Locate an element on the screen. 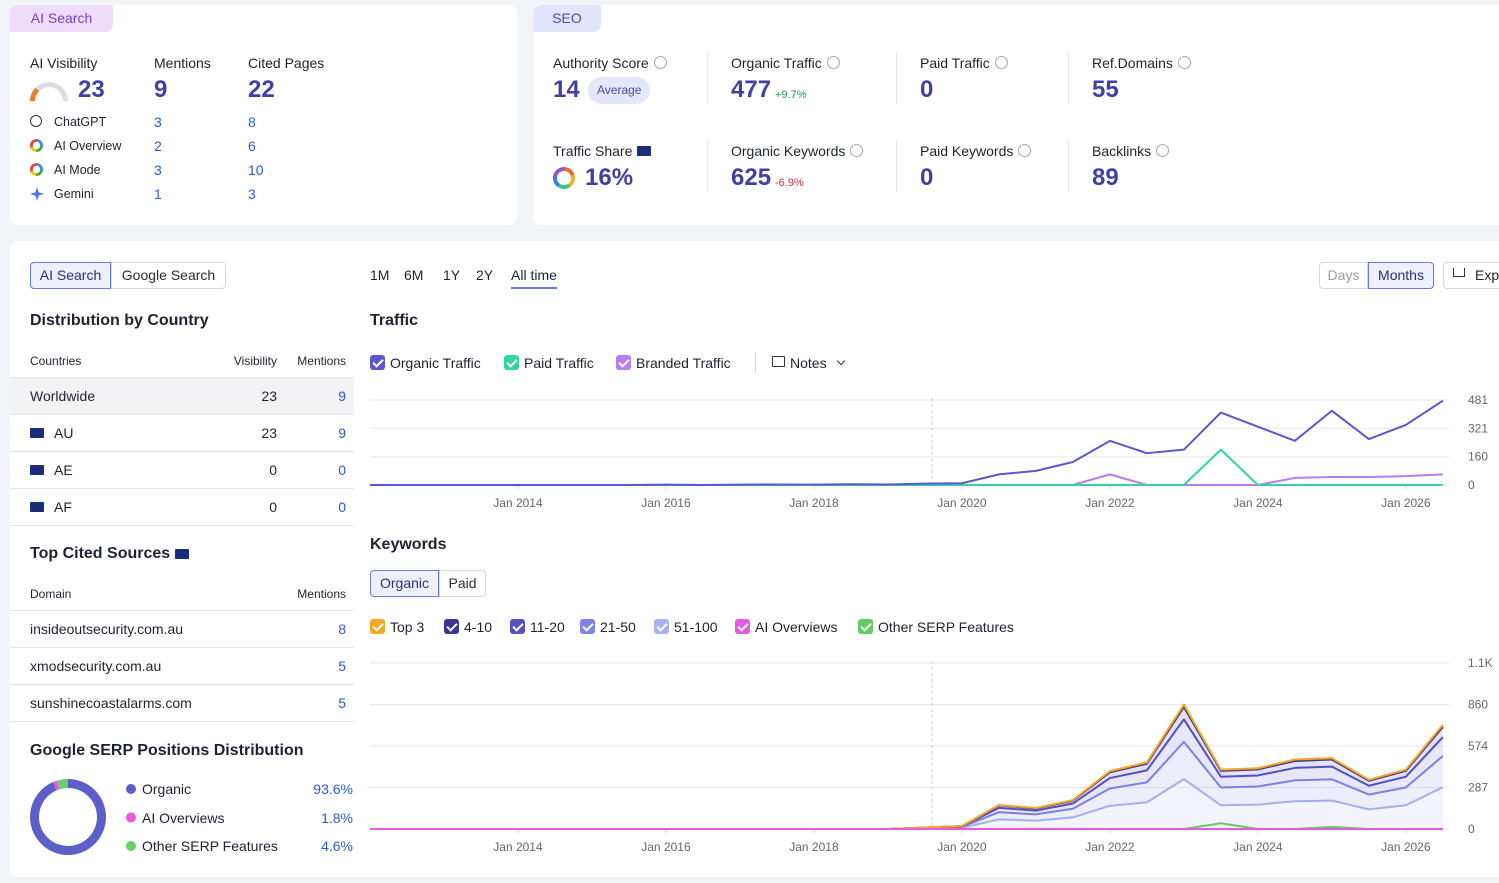 The image size is (1499, 883). y-tick-label: 321 is located at coordinates (1478, 428).